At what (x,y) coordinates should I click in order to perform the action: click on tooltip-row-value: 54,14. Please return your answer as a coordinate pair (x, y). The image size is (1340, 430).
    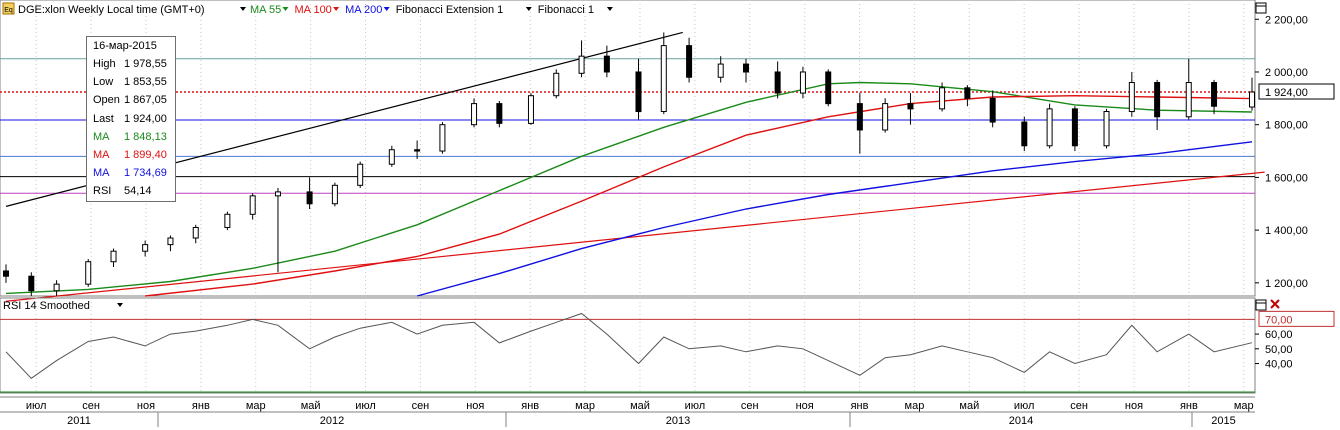
    Looking at the image, I should click on (138, 191).